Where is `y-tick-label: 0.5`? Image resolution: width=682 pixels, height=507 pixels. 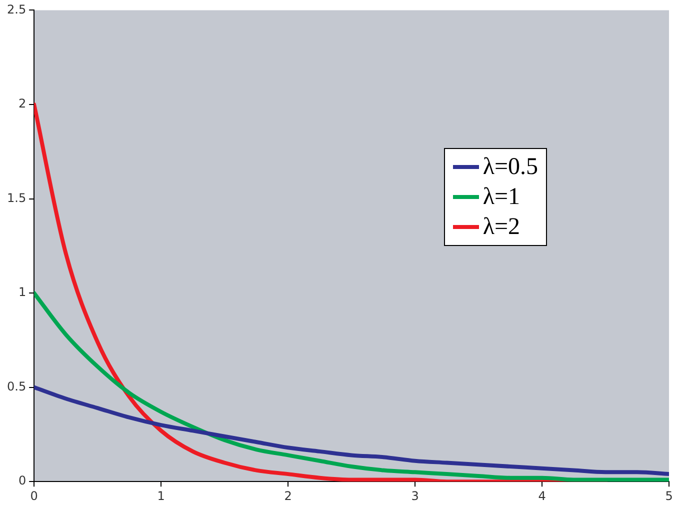
y-tick-label: 0.5 is located at coordinates (16, 386).